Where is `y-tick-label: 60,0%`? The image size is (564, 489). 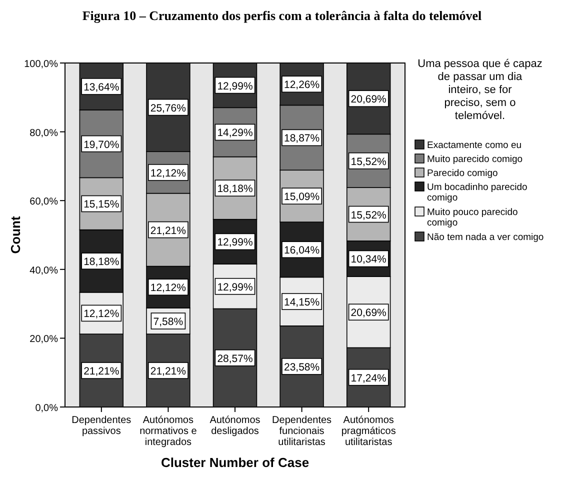
y-tick-label: 60,0% is located at coordinates (44, 202).